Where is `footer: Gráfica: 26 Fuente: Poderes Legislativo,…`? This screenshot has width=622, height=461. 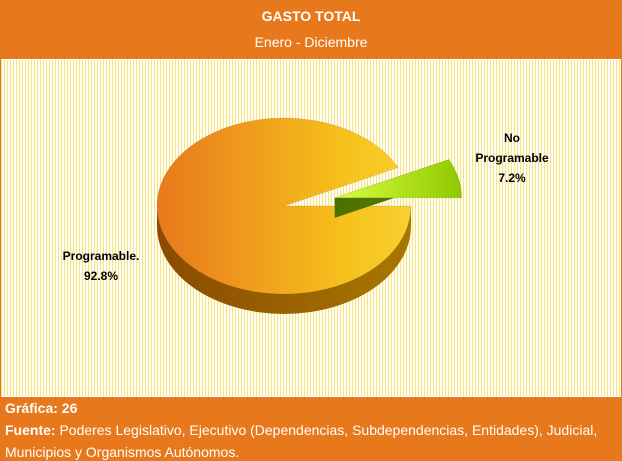
footer: Gráfica: 26 Fuente: Poderes Legislativo,… is located at coordinates (311, 428).